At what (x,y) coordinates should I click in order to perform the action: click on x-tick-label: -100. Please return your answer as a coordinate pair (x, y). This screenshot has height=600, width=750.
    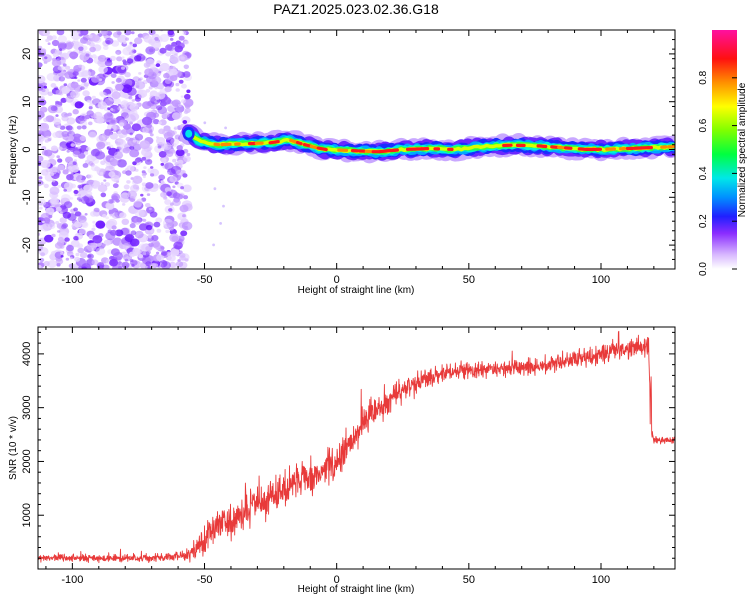
    Looking at the image, I should click on (72, 580).